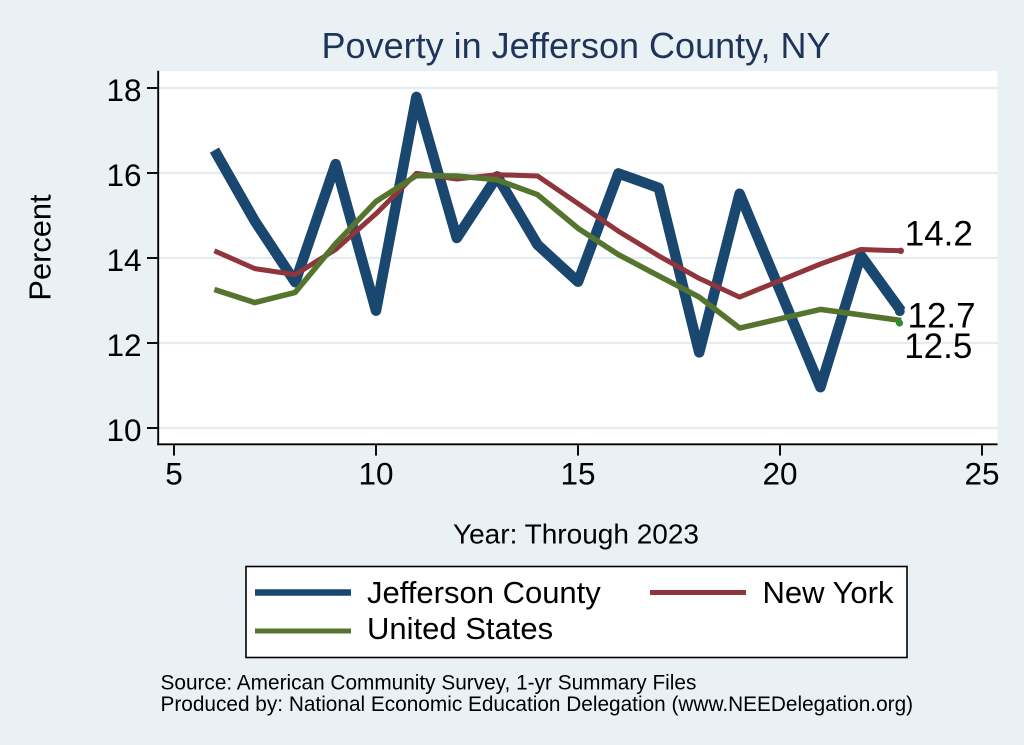  What do you see at coordinates (981, 474) in the screenshot?
I see `svg-text: 25` at bounding box center [981, 474].